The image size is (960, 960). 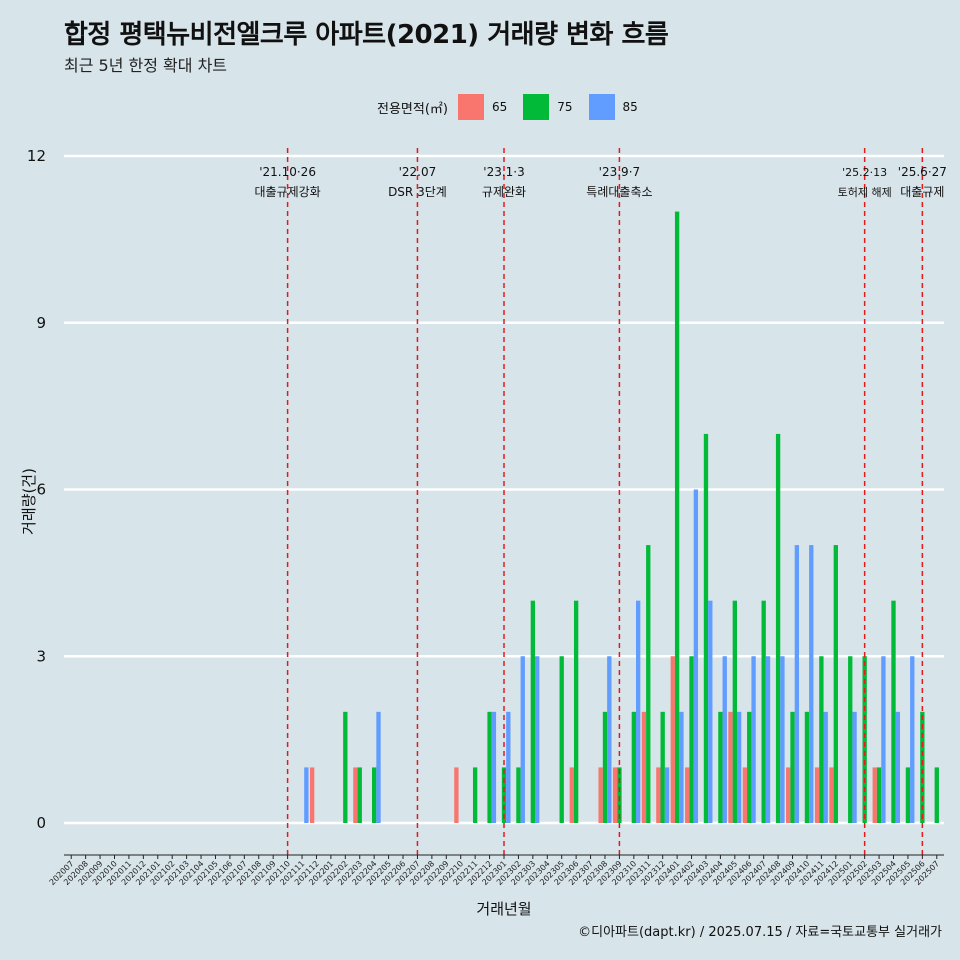 What do you see at coordinates (619, 172) in the screenshot?
I see `event-date: '23.9·7` at bounding box center [619, 172].